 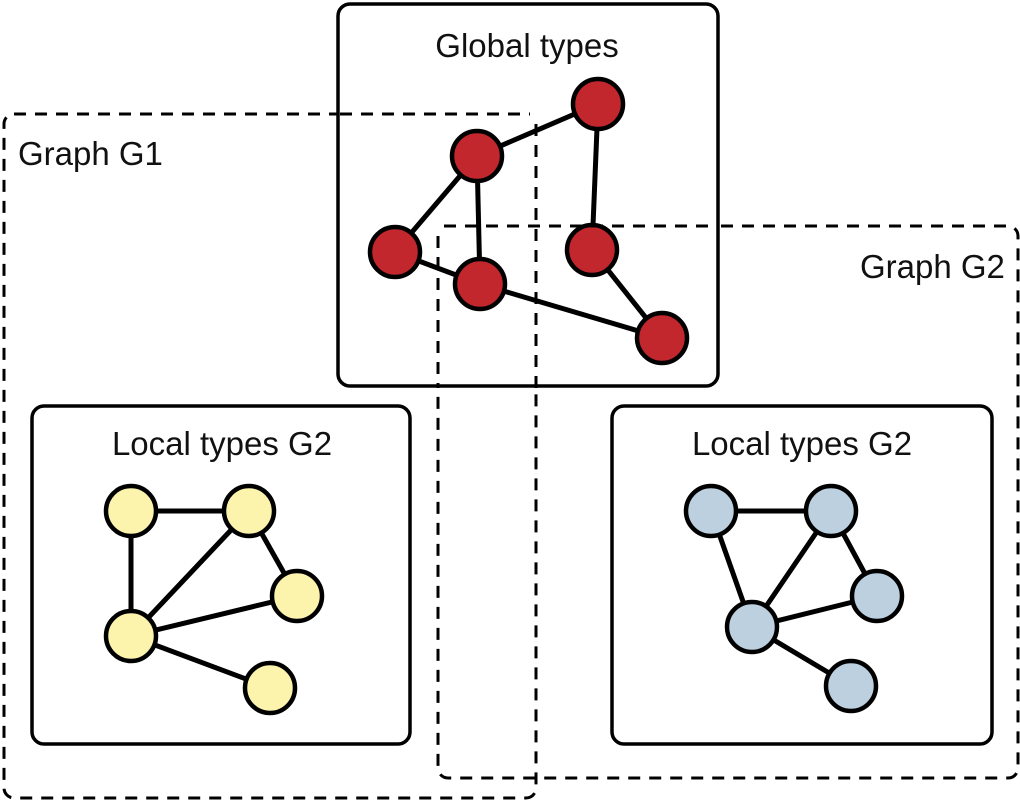 I want to click on global-types-title: Global types, so click(x=526, y=45).